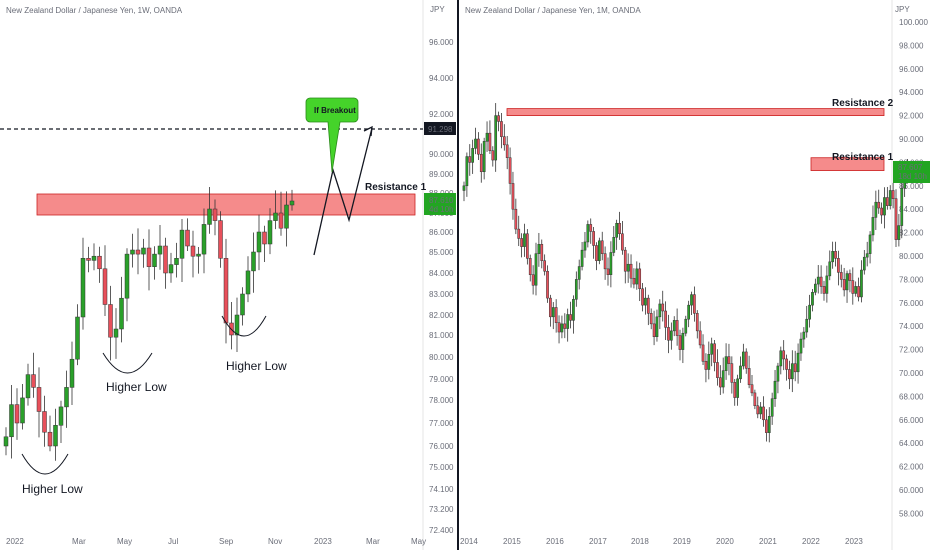 The height and width of the screenshot is (550, 932). What do you see at coordinates (45, 464) in the screenshot?
I see `higher-low-arc` at bounding box center [45, 464].